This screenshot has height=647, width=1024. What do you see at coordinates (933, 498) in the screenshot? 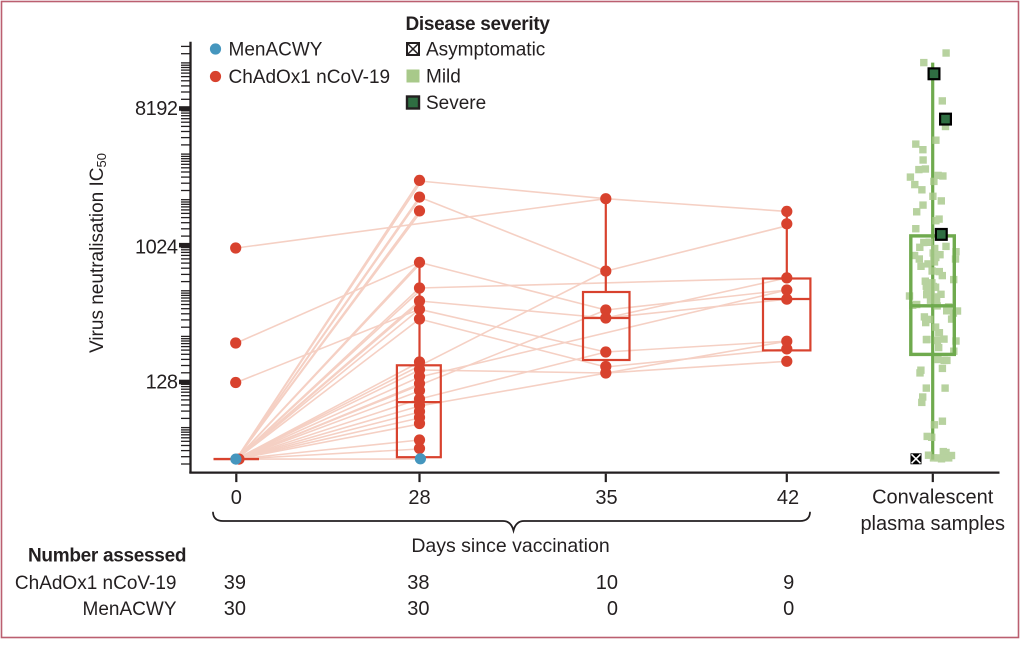
I see `svg-text: Convalescent` at bounding box center [933, 498].